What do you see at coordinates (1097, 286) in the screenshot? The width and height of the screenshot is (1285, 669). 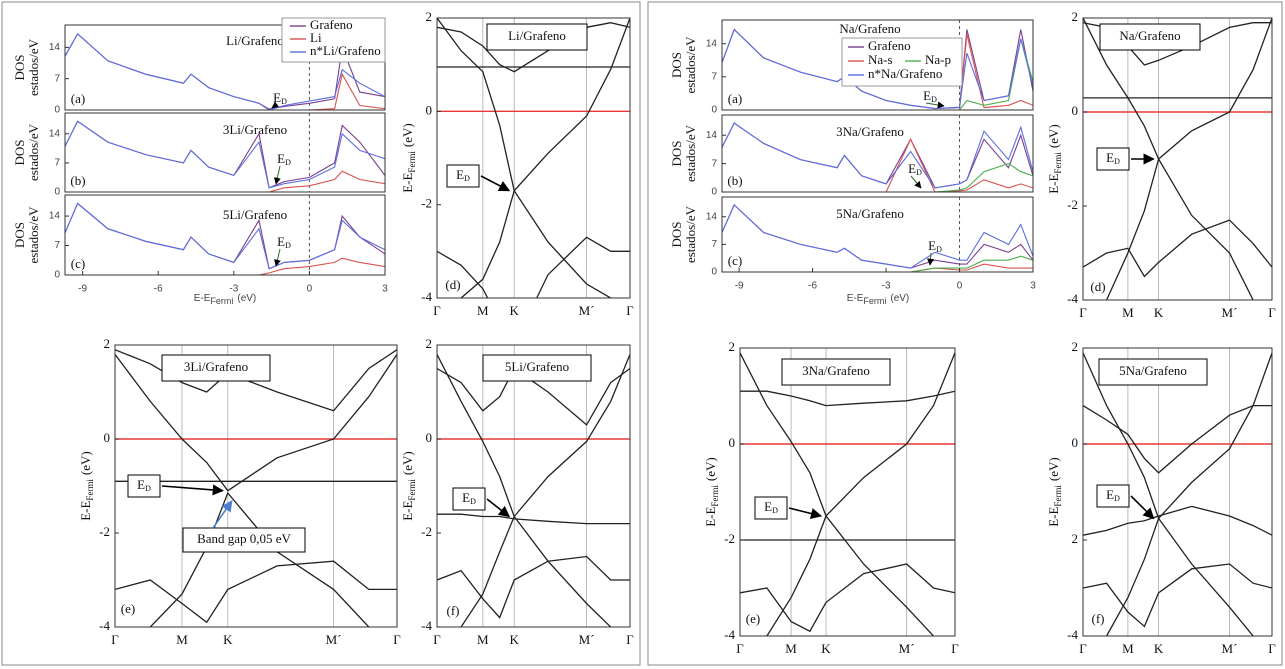 I see `panel-label: (d)` at bounding box center [1097, 286].